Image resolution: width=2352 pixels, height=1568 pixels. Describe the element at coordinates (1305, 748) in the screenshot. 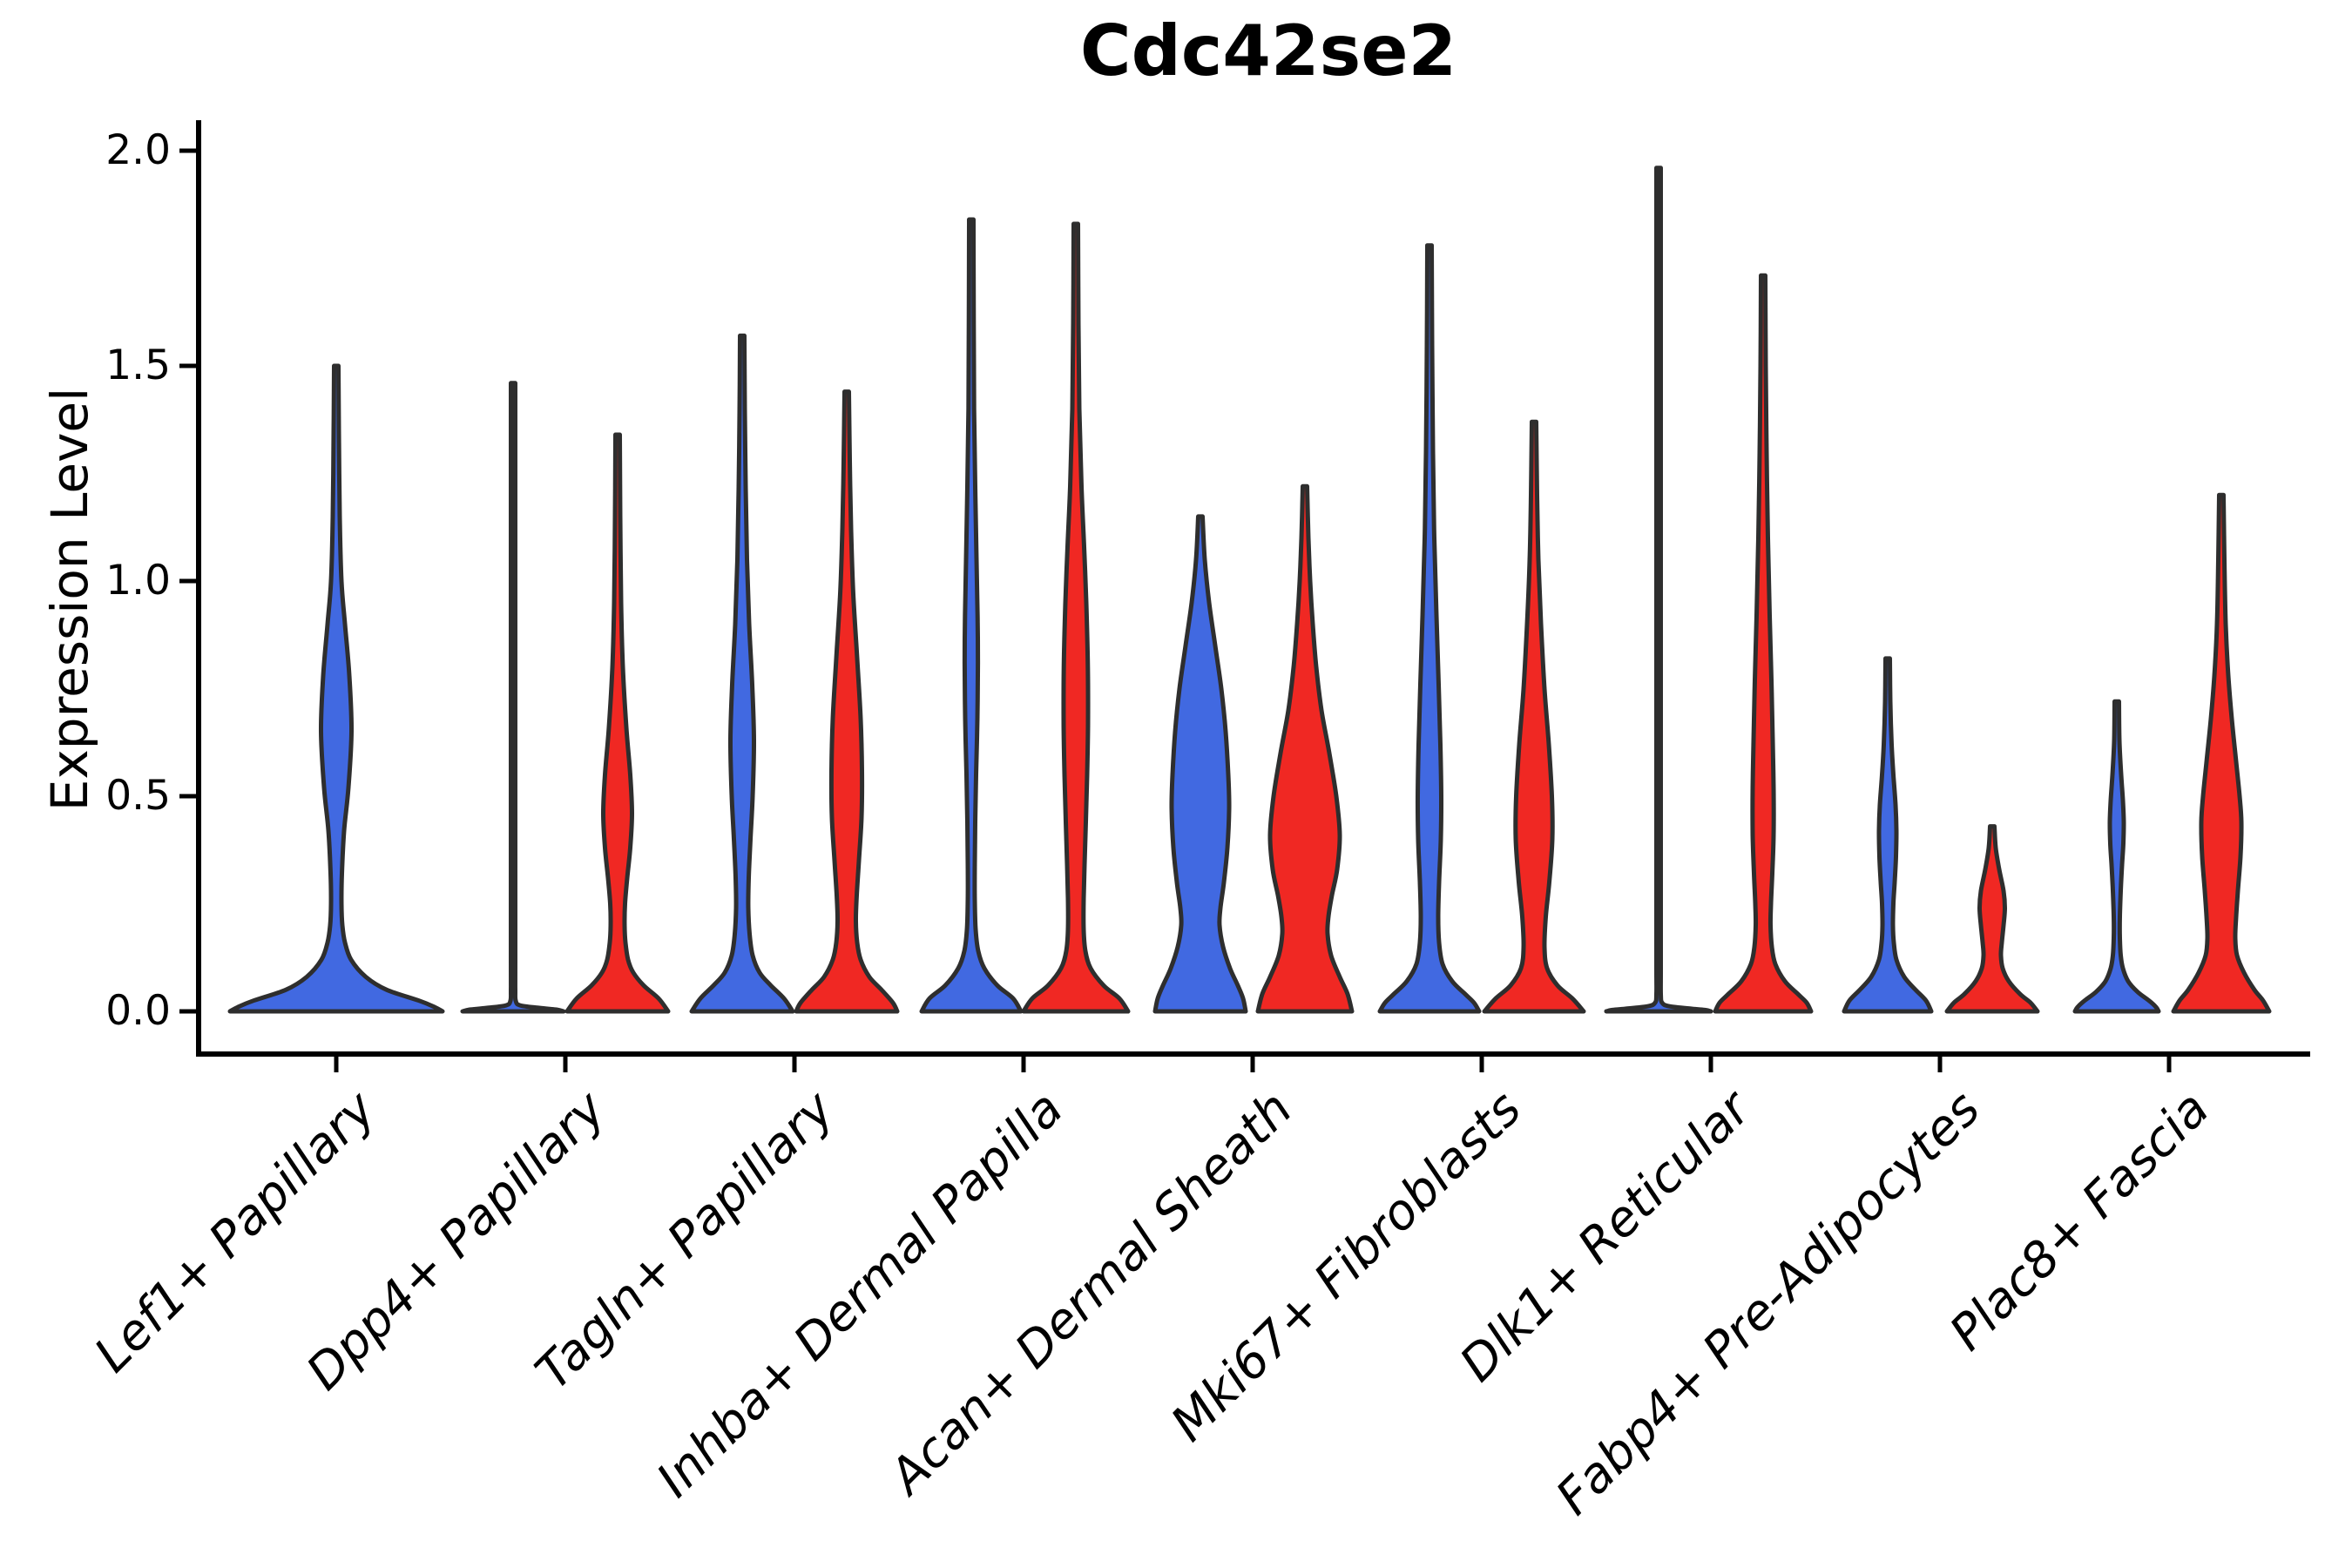

I see `violin-acan-dermal-sheath-group-red` at that location.